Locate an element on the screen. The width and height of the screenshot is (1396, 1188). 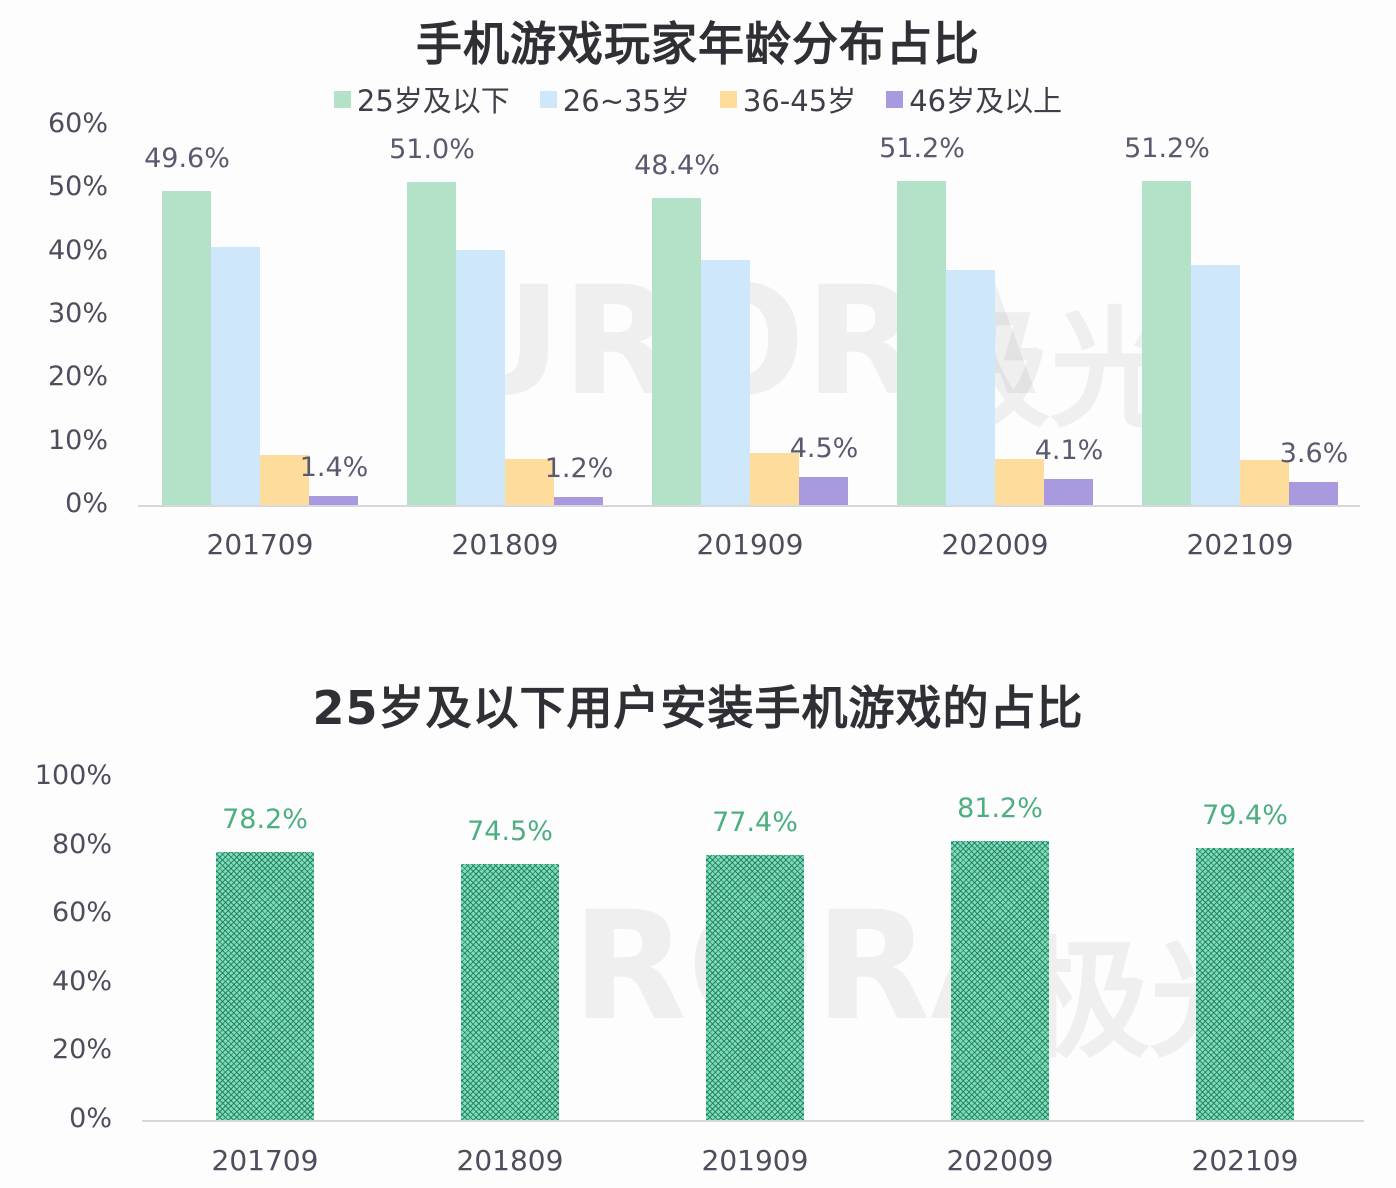
y-axis-tick: 10% is located at coordinates (77, 440).